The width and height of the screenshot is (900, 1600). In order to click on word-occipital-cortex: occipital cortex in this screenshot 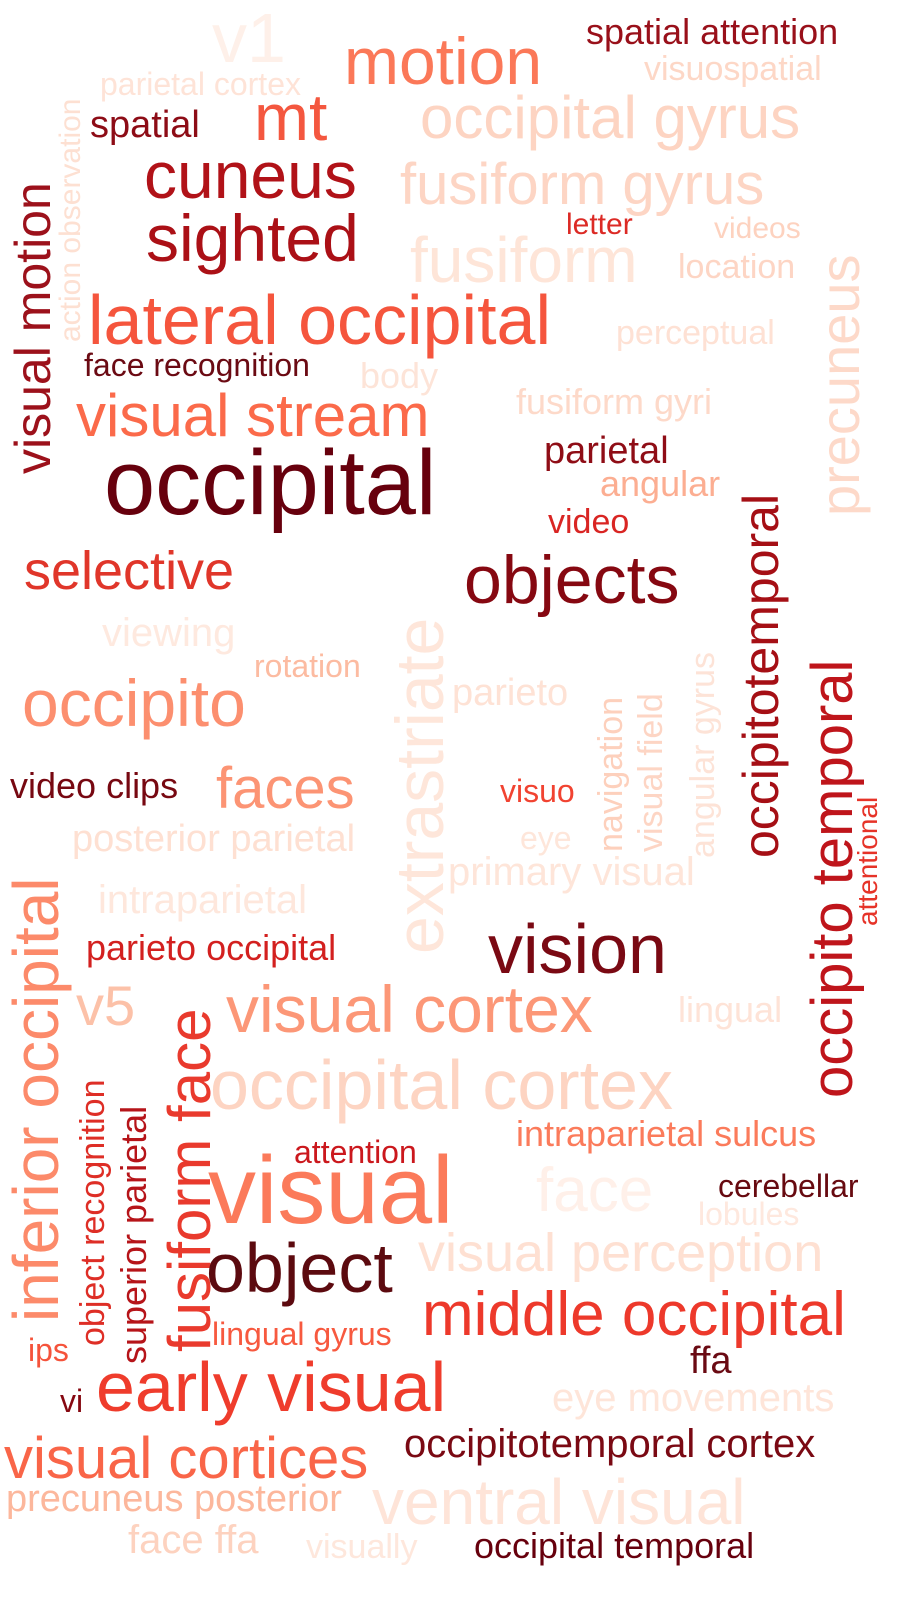, I will do `click(441, 1085)`.